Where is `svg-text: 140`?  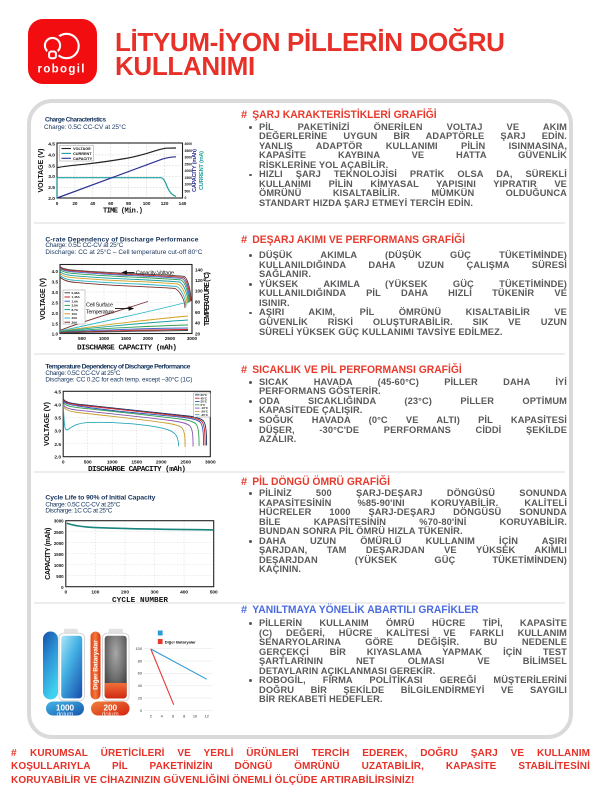 svg-text: 140 is located at coordinates (199, 269).